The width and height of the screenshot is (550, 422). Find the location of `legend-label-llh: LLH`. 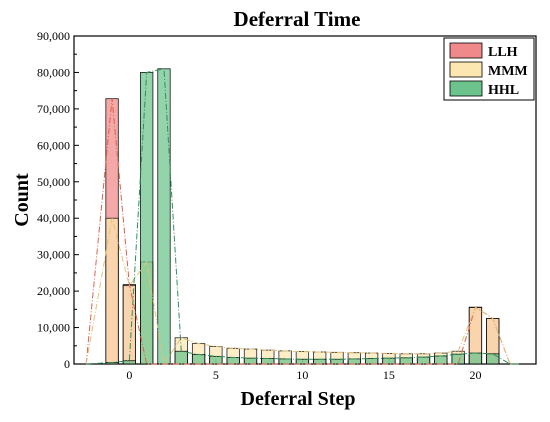

legend-label-llh: LLH is located at coordinates (503, 52).